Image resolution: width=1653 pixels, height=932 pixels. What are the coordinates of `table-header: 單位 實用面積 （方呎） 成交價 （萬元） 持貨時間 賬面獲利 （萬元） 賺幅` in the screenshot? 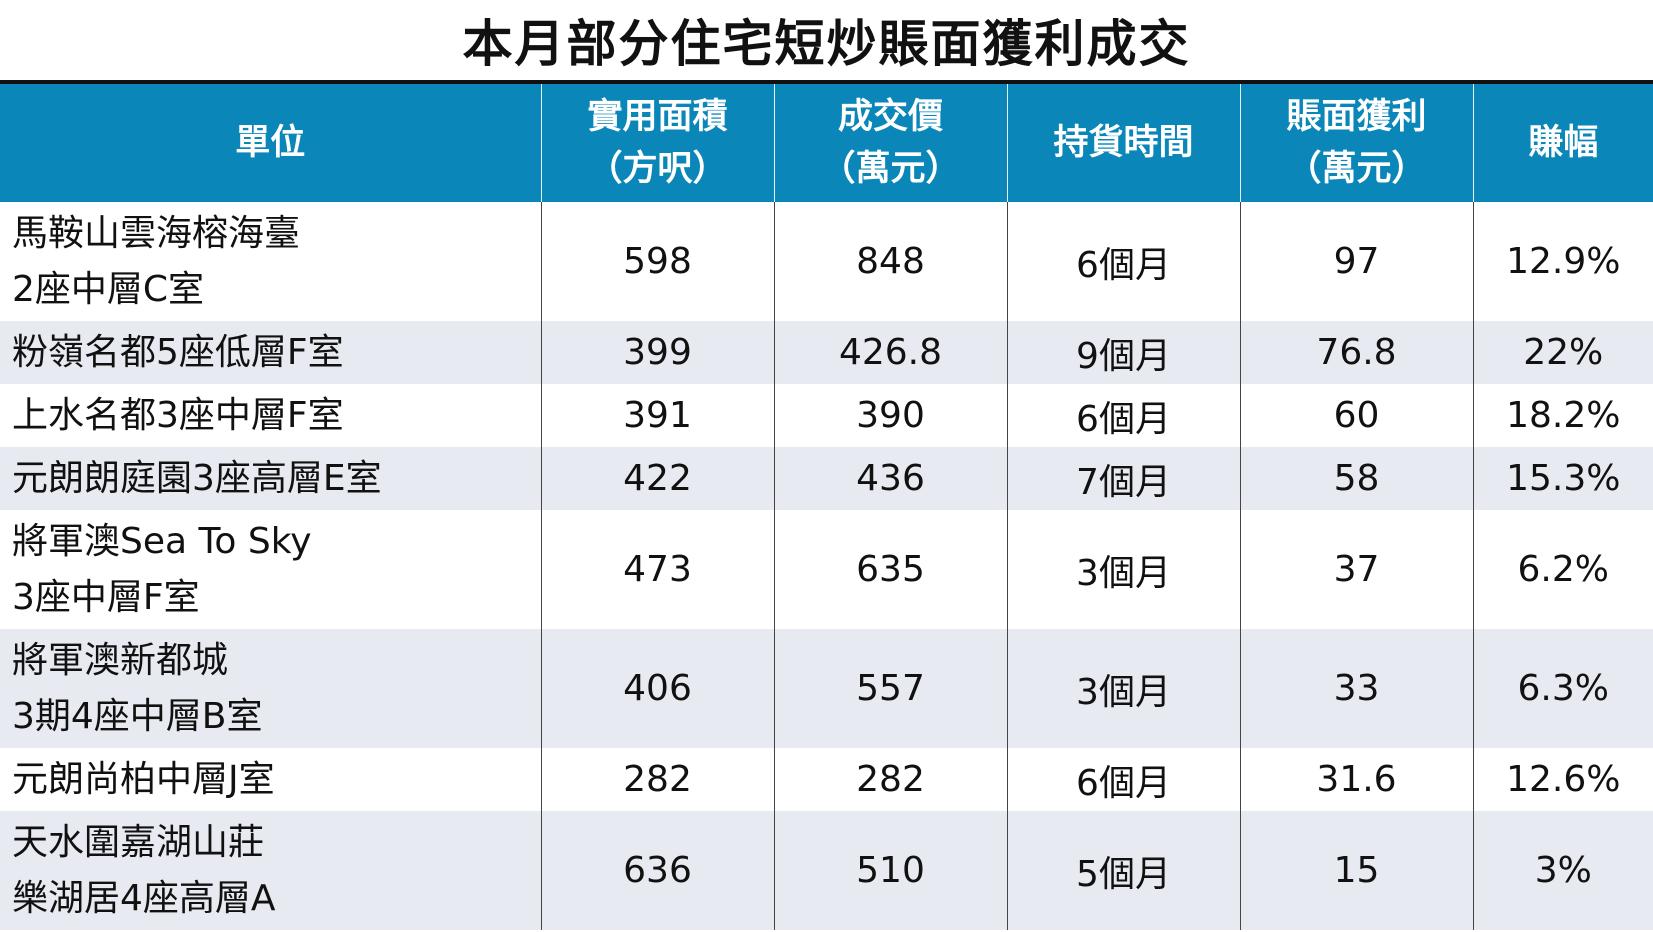 It's located at (826, 143).